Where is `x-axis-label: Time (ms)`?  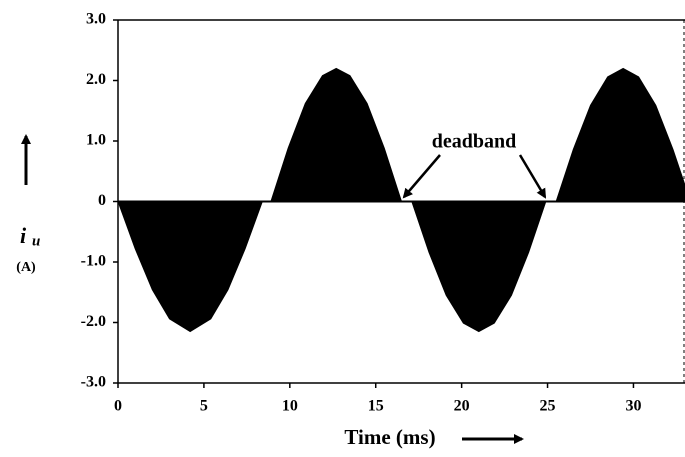 x-axis-label: Time (ms) is located at coordinates (389, 437).